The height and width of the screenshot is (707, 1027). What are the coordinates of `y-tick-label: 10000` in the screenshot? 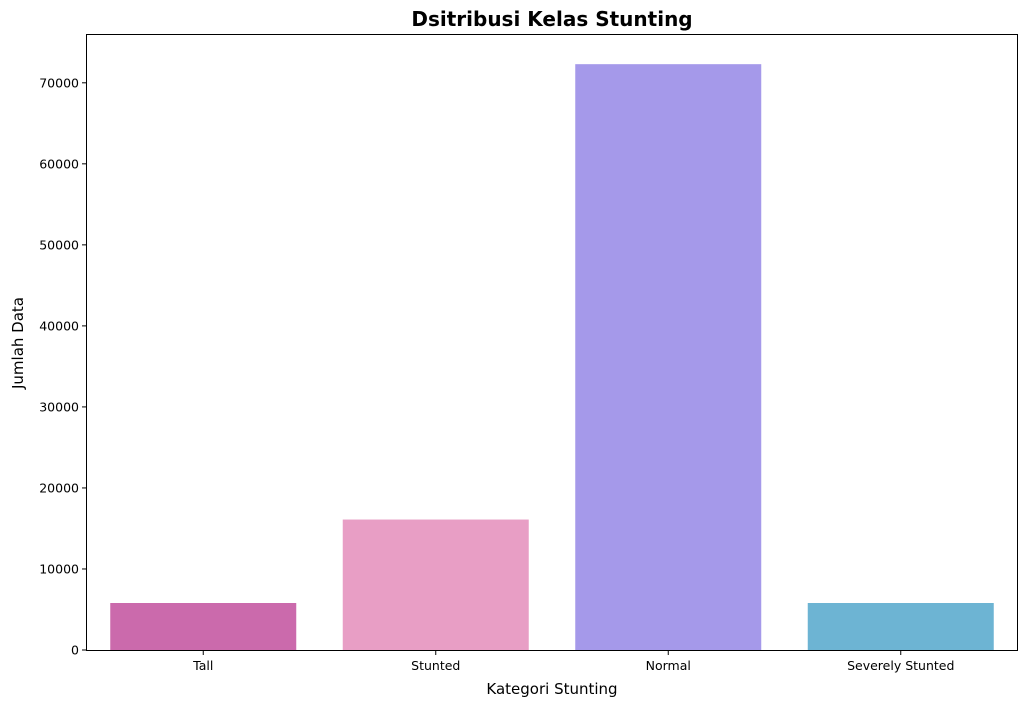 It's located at (59, 568).